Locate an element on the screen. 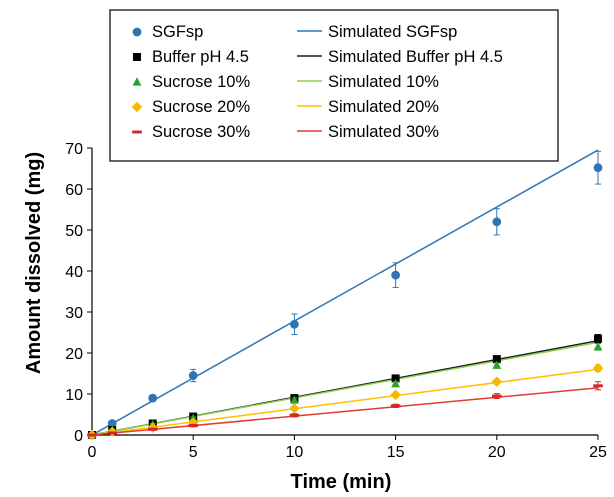 Image resolution: width=614 pixels, height=497 pixels. y-tick-label: 0 is located at coordinates (78, 436).